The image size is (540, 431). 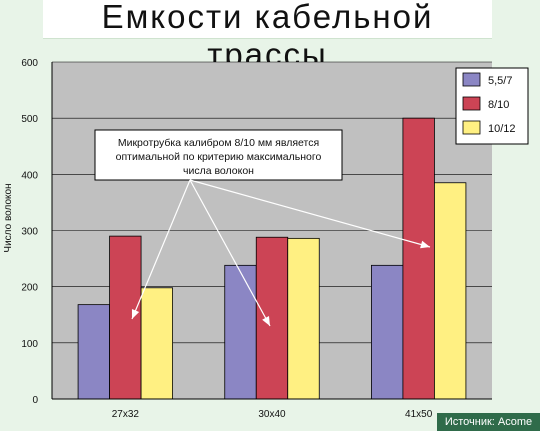 I want to click on y-tick-label: 100, so click(x=29, y=344).